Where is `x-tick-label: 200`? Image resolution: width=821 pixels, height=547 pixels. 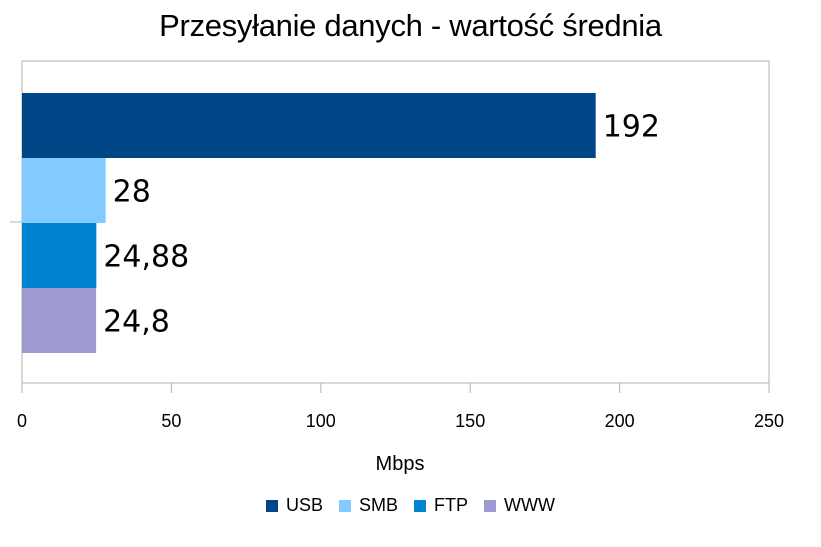
x-tick-label: 200 is located at coordinates (620, 421).